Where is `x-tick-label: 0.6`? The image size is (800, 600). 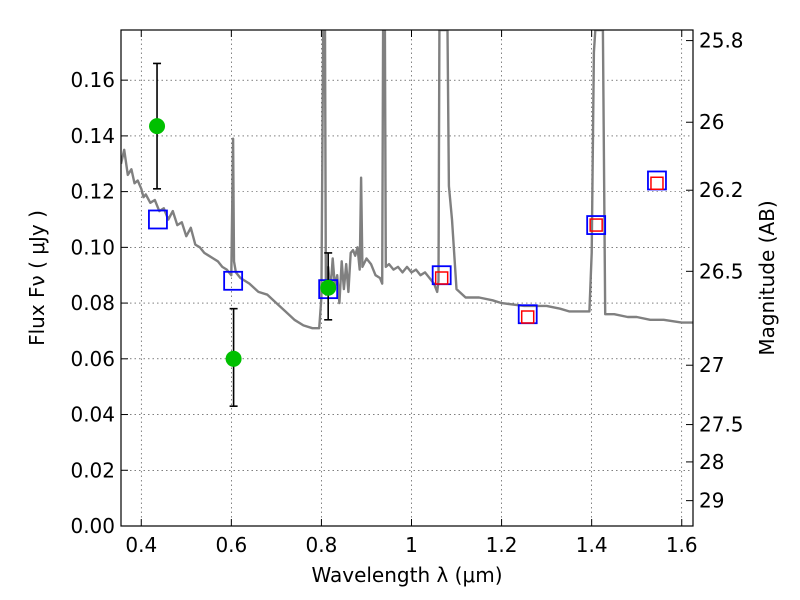
x-tick-label: 0.6 is located at coordinates (231, 545).